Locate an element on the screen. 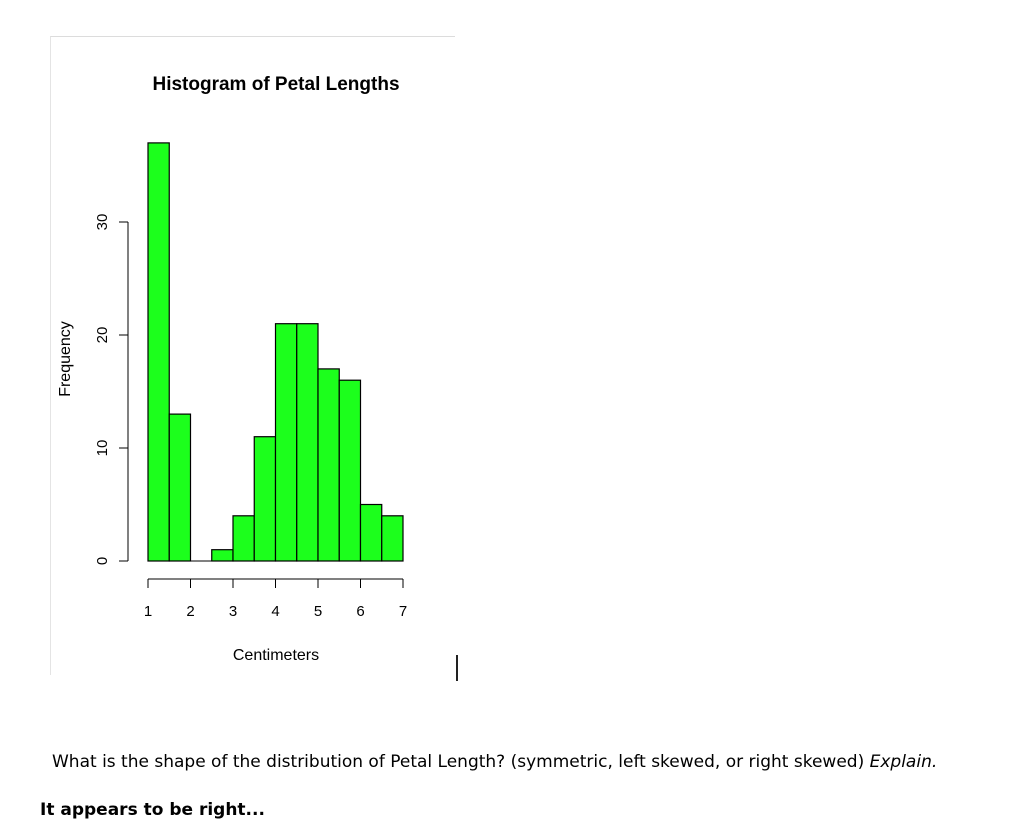  x-tick-label-3: 3 is located at coordinates (233, 611).